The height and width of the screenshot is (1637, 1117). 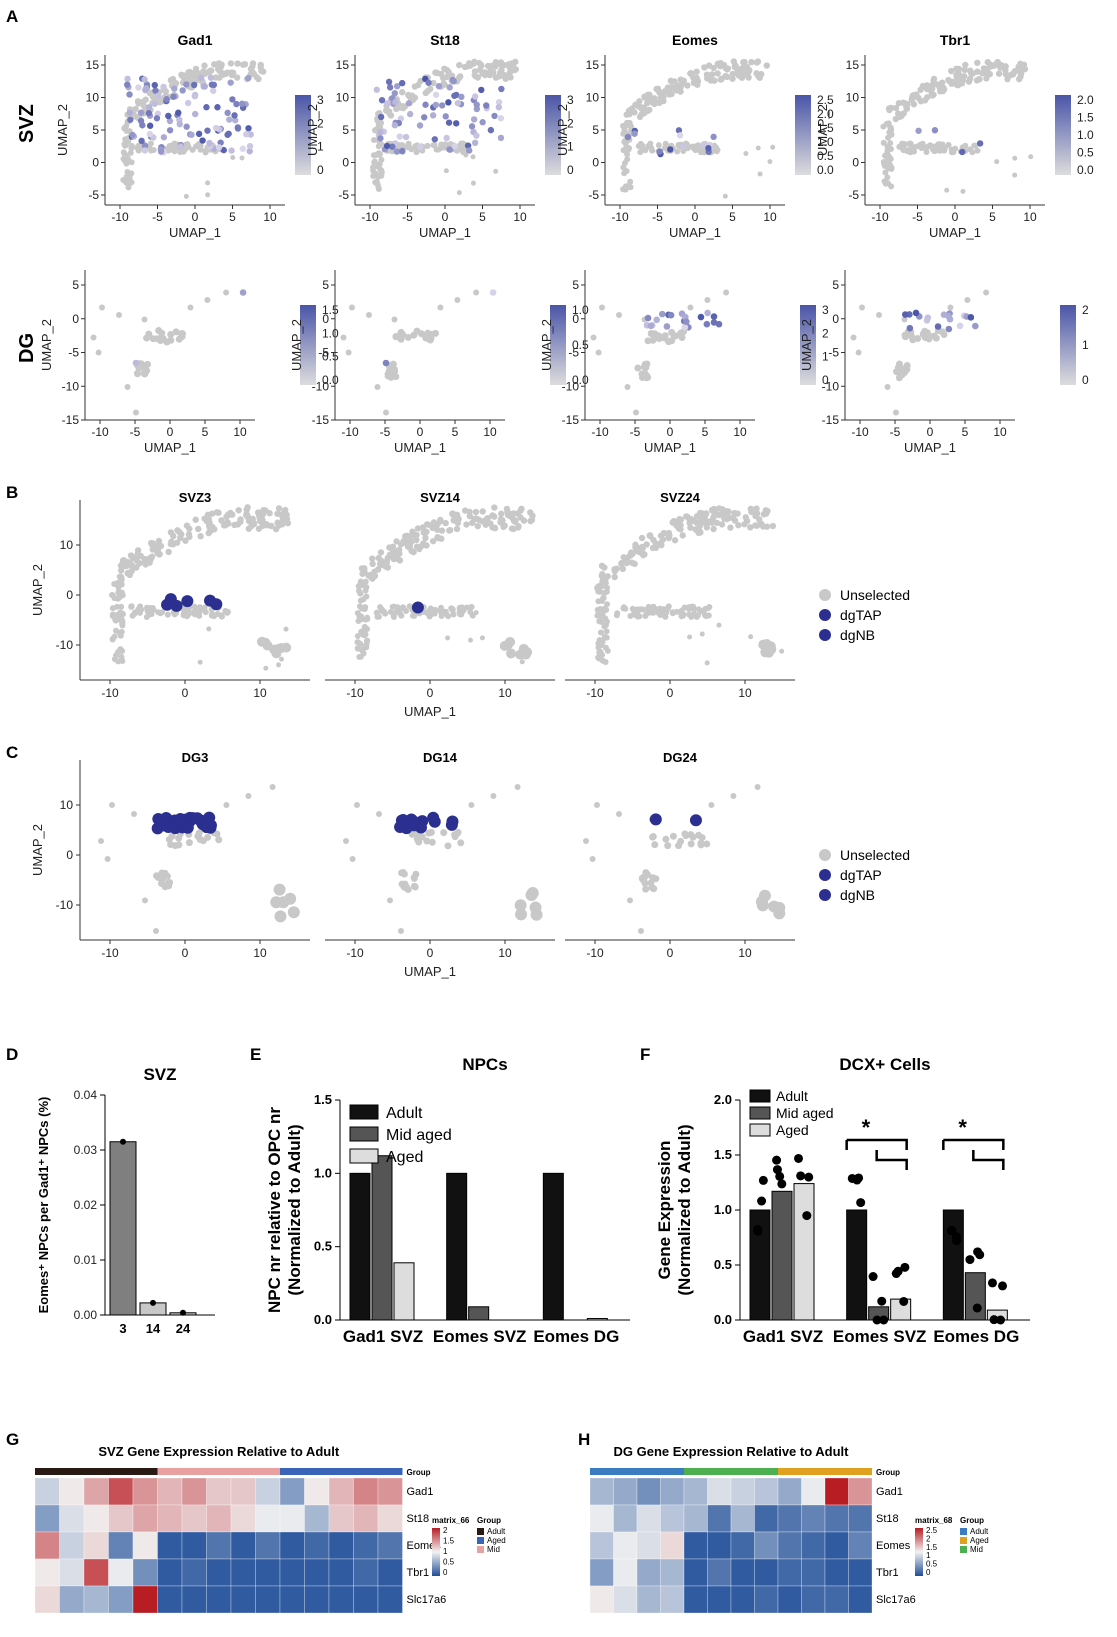 What do you see at coordinates (445, 1572) in the screenshot?
I see `legend-tick: 0` at bounding box center [445, 1572].